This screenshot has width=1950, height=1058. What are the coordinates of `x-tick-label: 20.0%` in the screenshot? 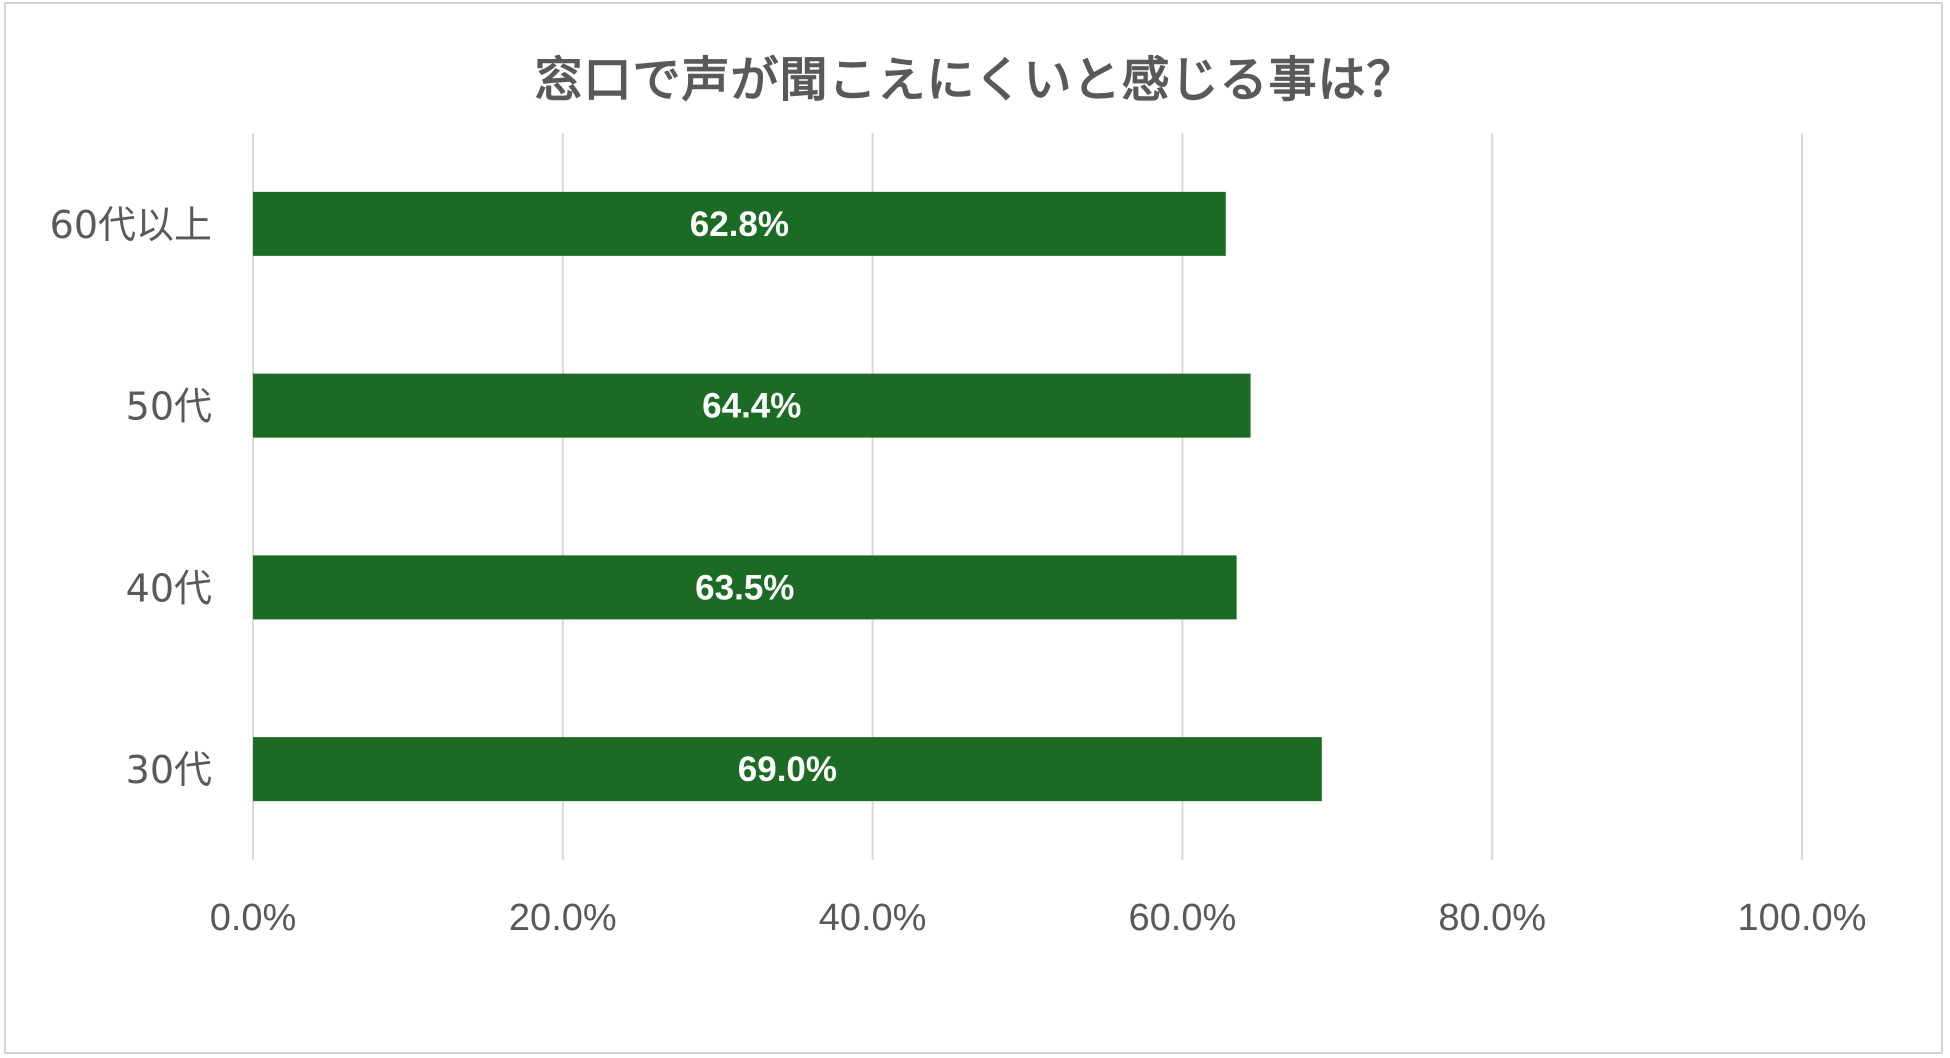 It's located at (563, 918).